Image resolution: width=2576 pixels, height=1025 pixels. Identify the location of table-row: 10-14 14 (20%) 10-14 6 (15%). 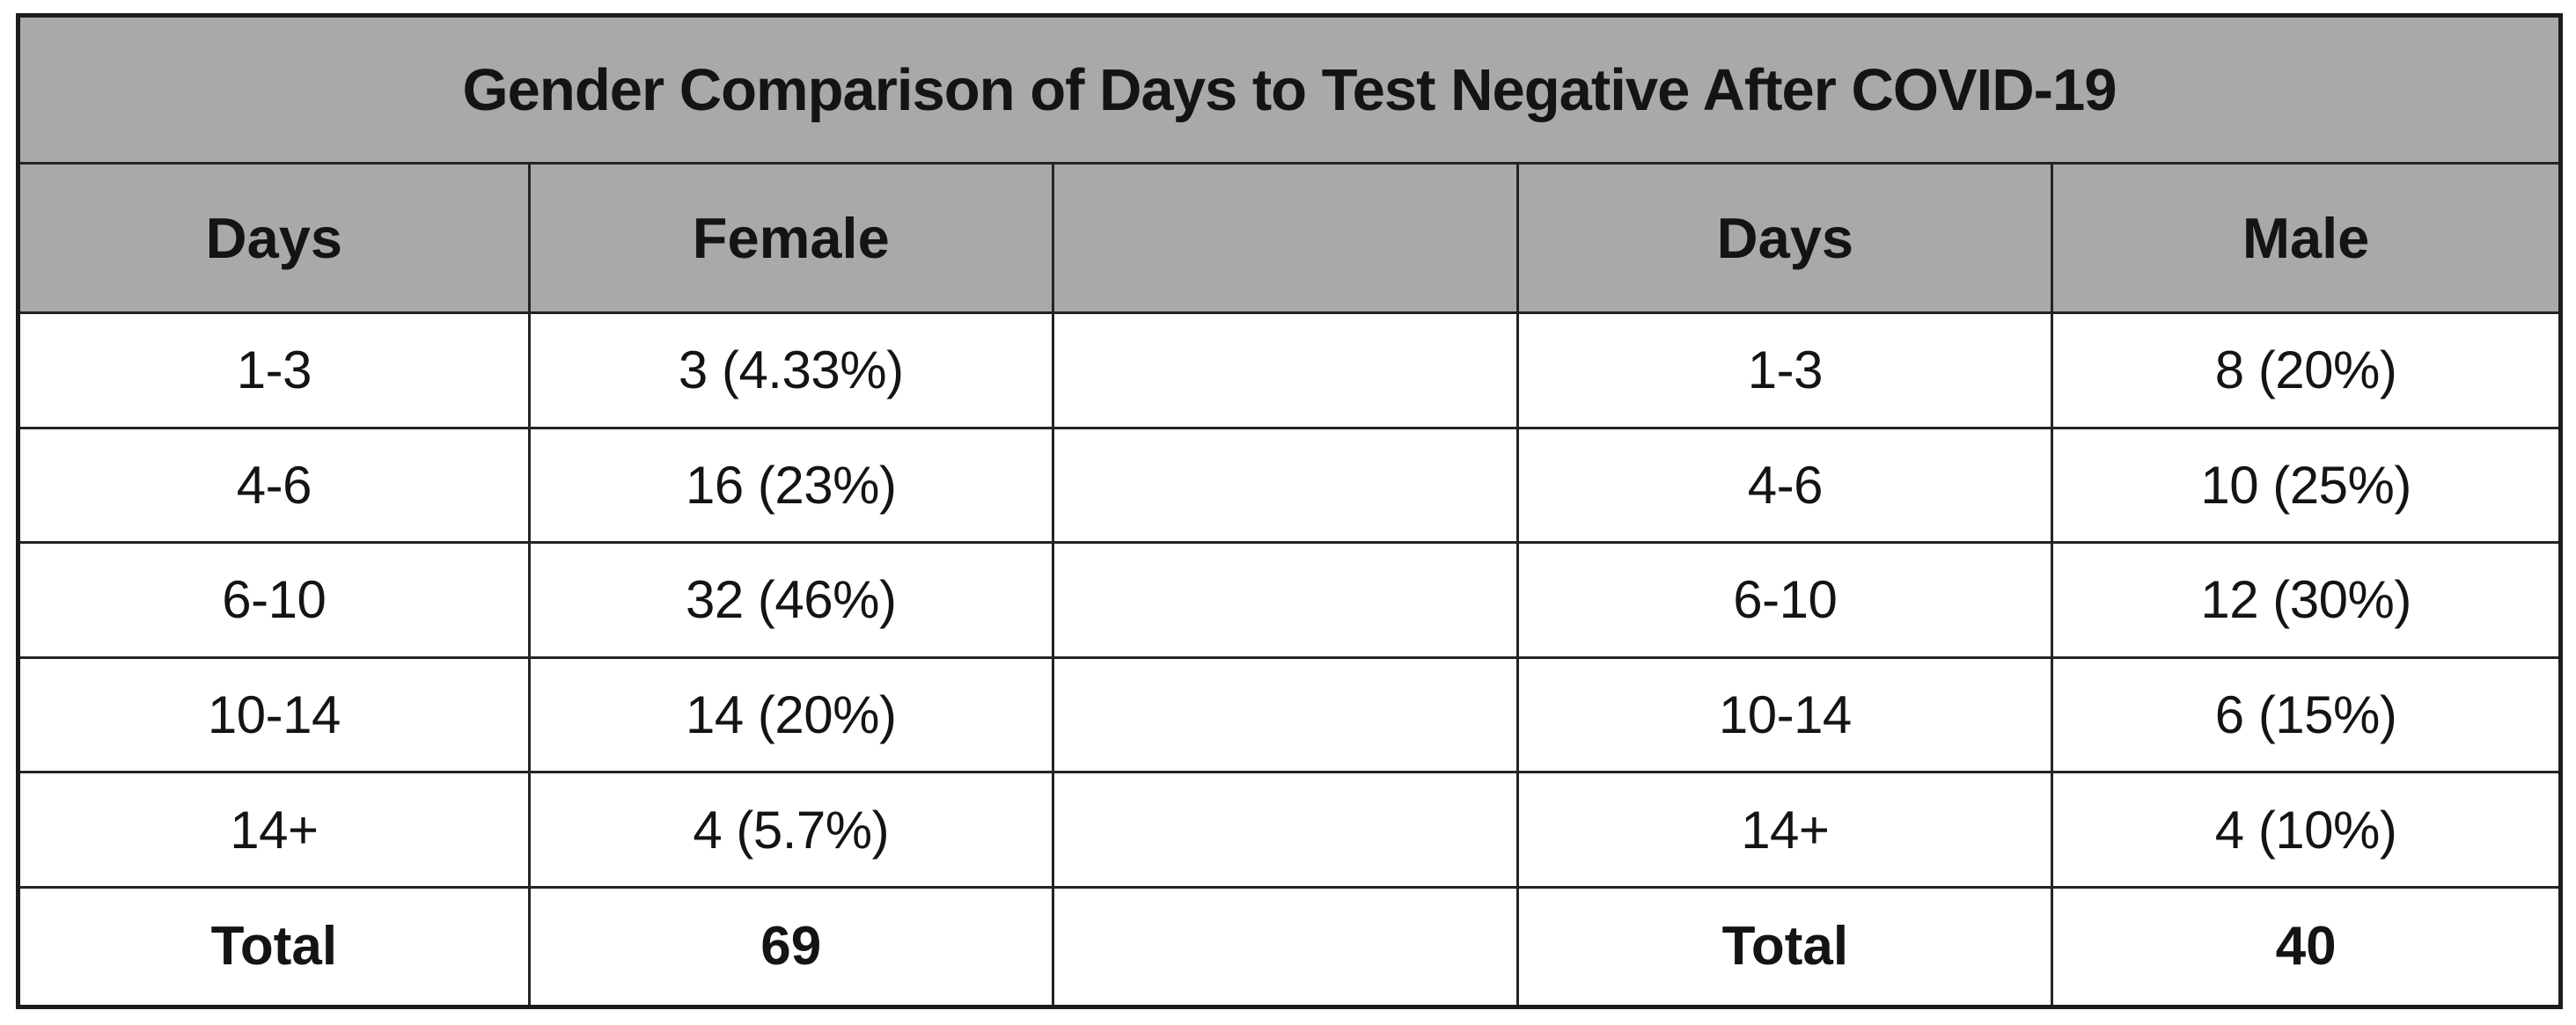
(1289, 714).